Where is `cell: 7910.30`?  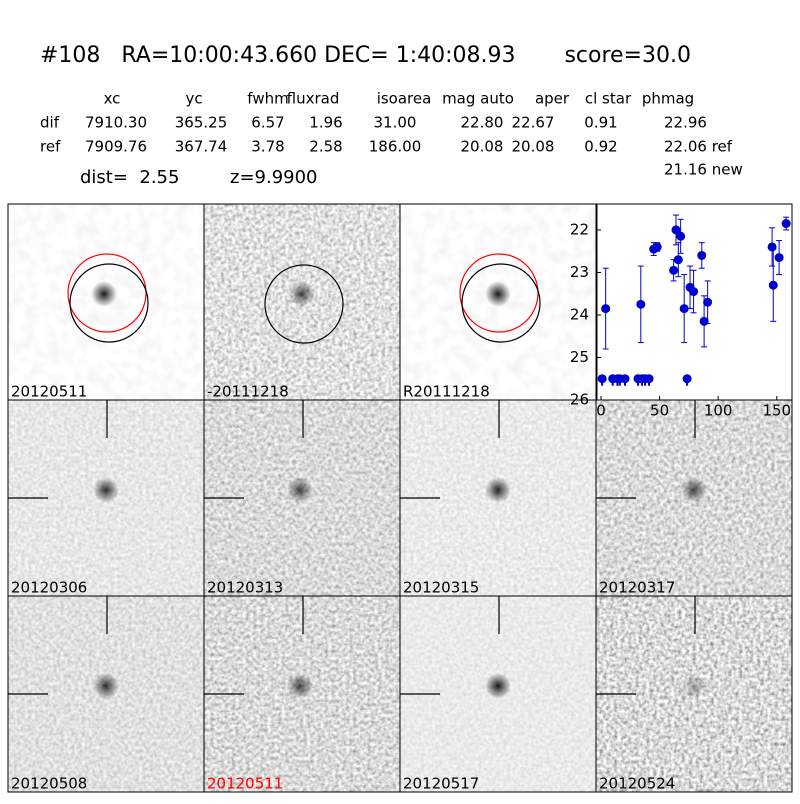 cell: 7910.30 is located at coordinates (116, 123).